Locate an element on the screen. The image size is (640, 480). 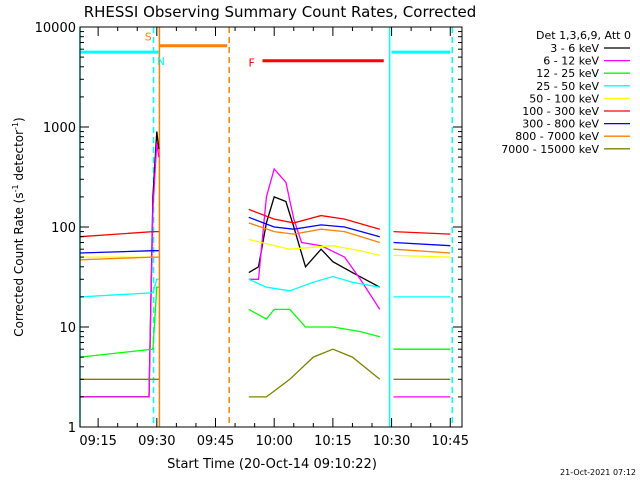
x-tick-label: 10:00 is located at coordinates (273, 441).